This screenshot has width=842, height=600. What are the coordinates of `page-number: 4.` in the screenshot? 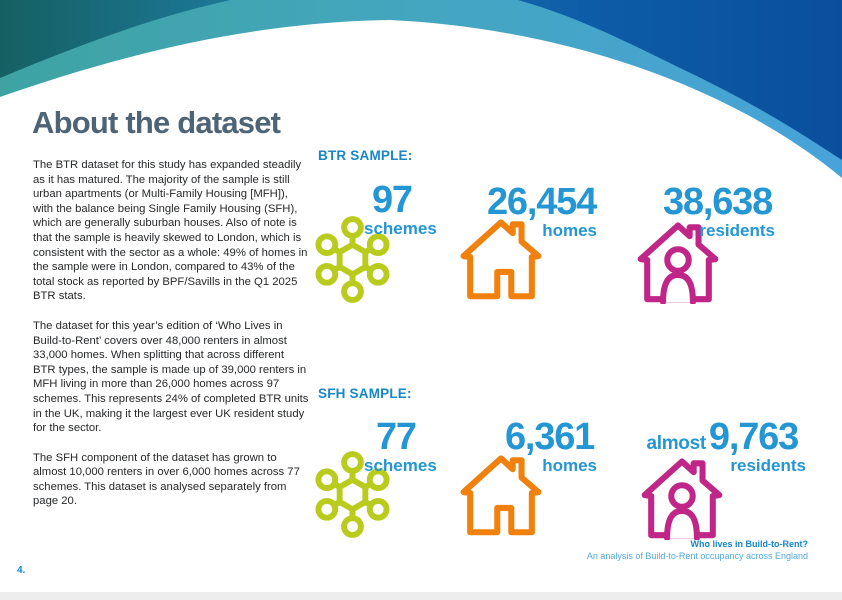 It's located at (21, 570).